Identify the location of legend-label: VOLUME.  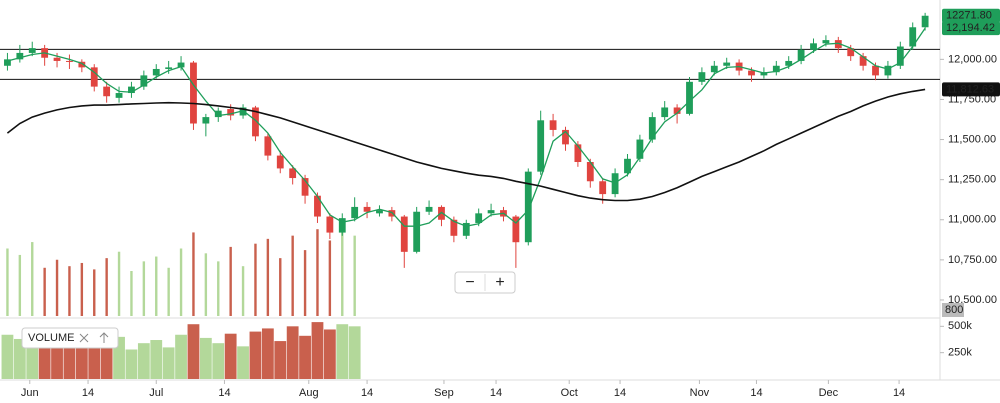
(51, 338).